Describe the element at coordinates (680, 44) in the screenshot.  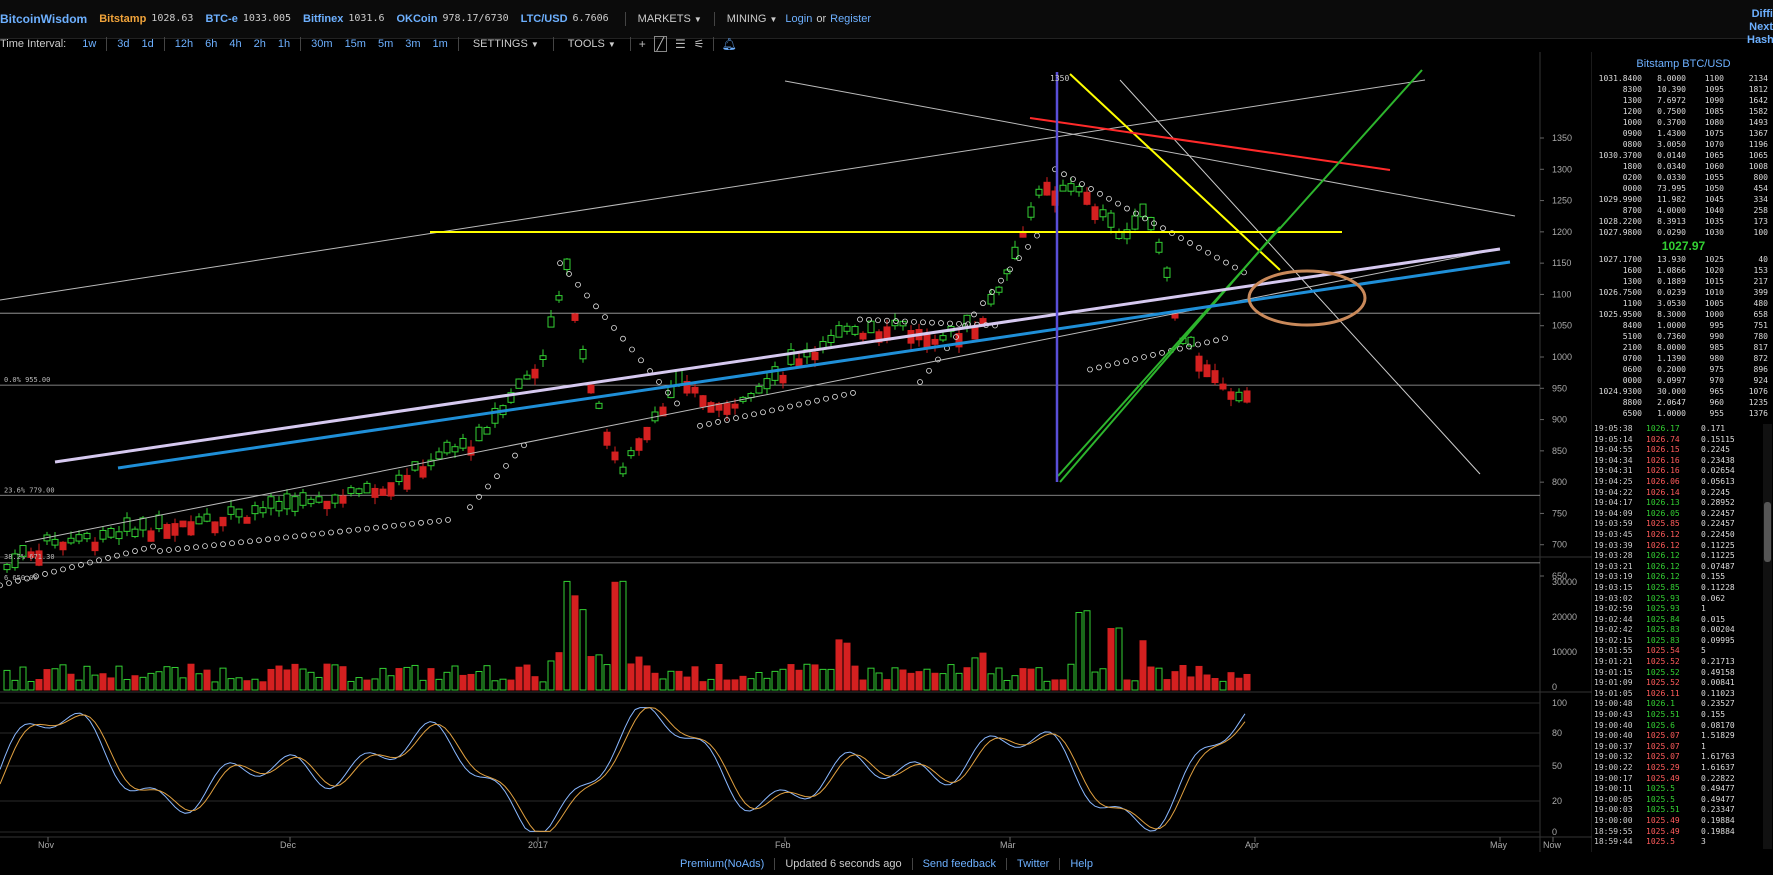
I see `horizontal-line-icon: ☰` at that location.